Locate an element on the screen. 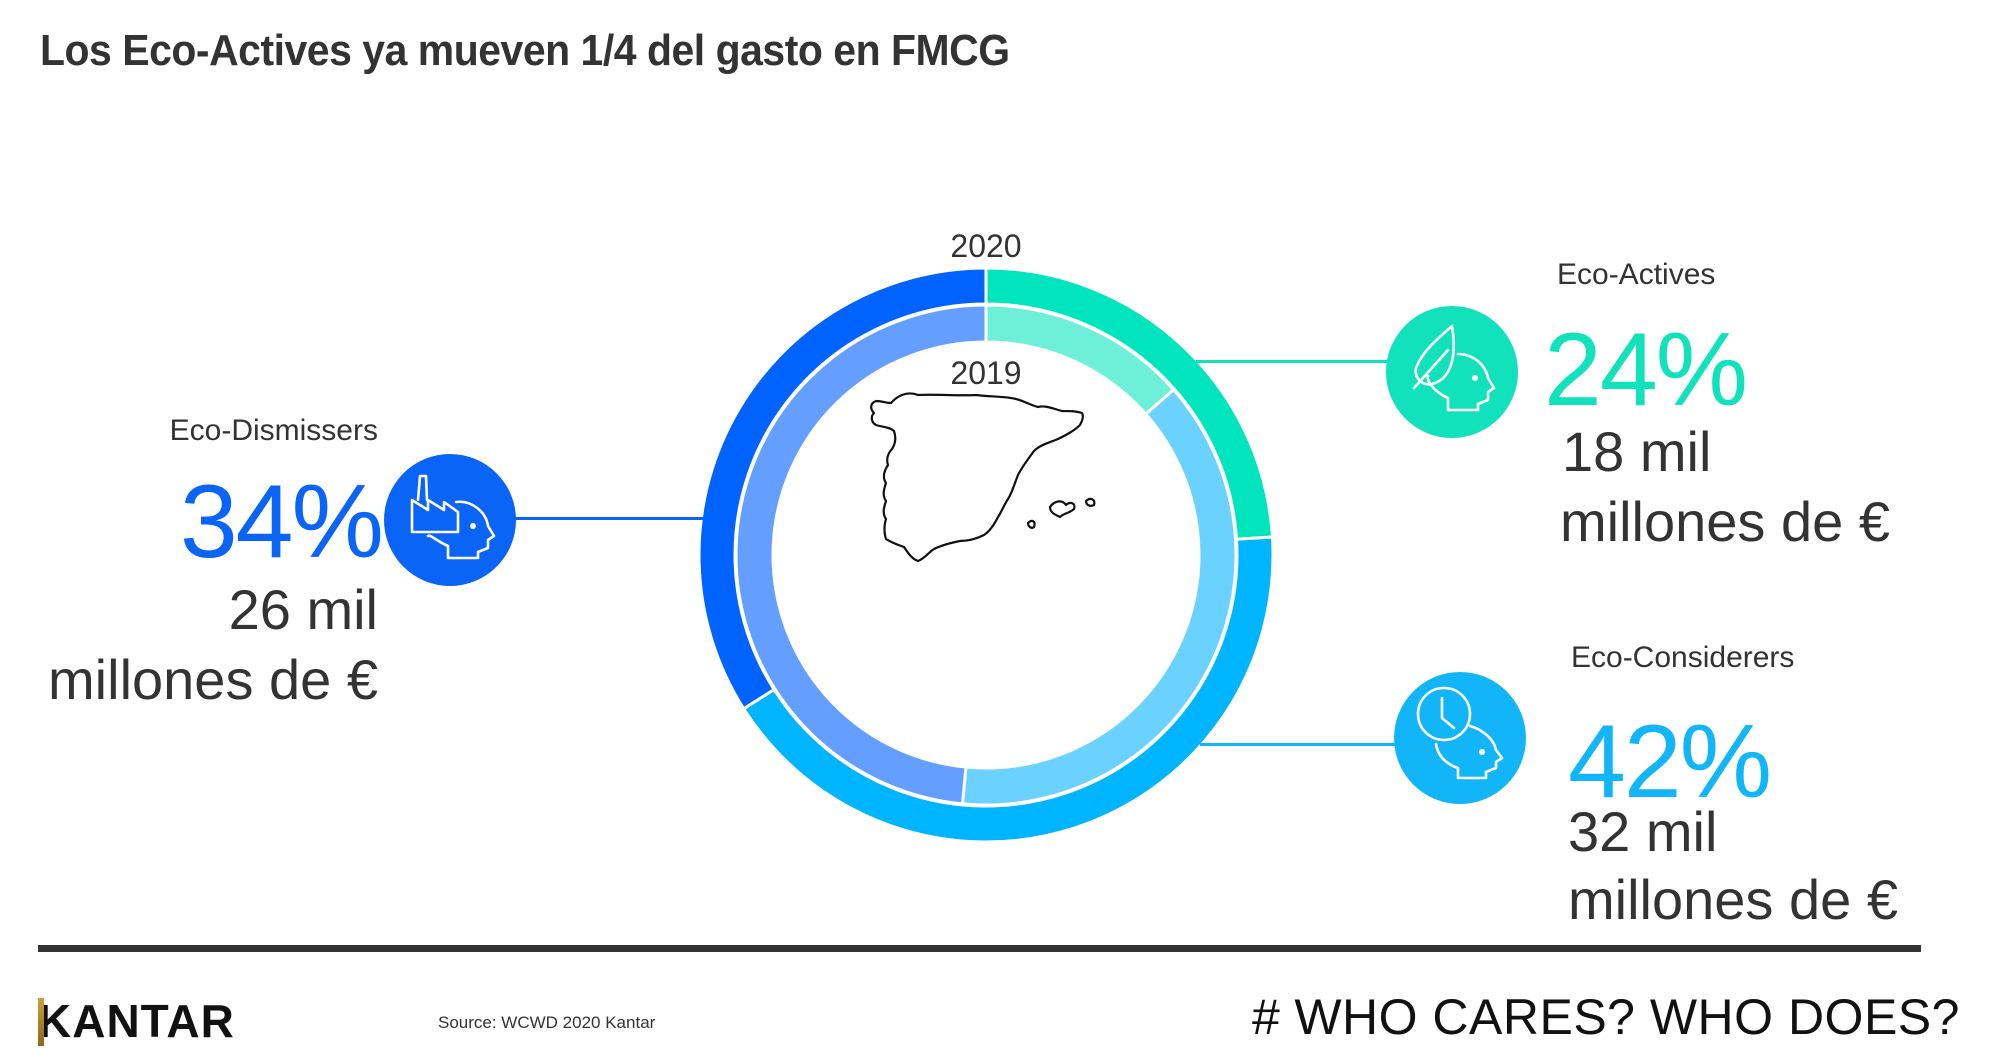  eco-actives-percent: 24% is located at coordinates (1646, 370).